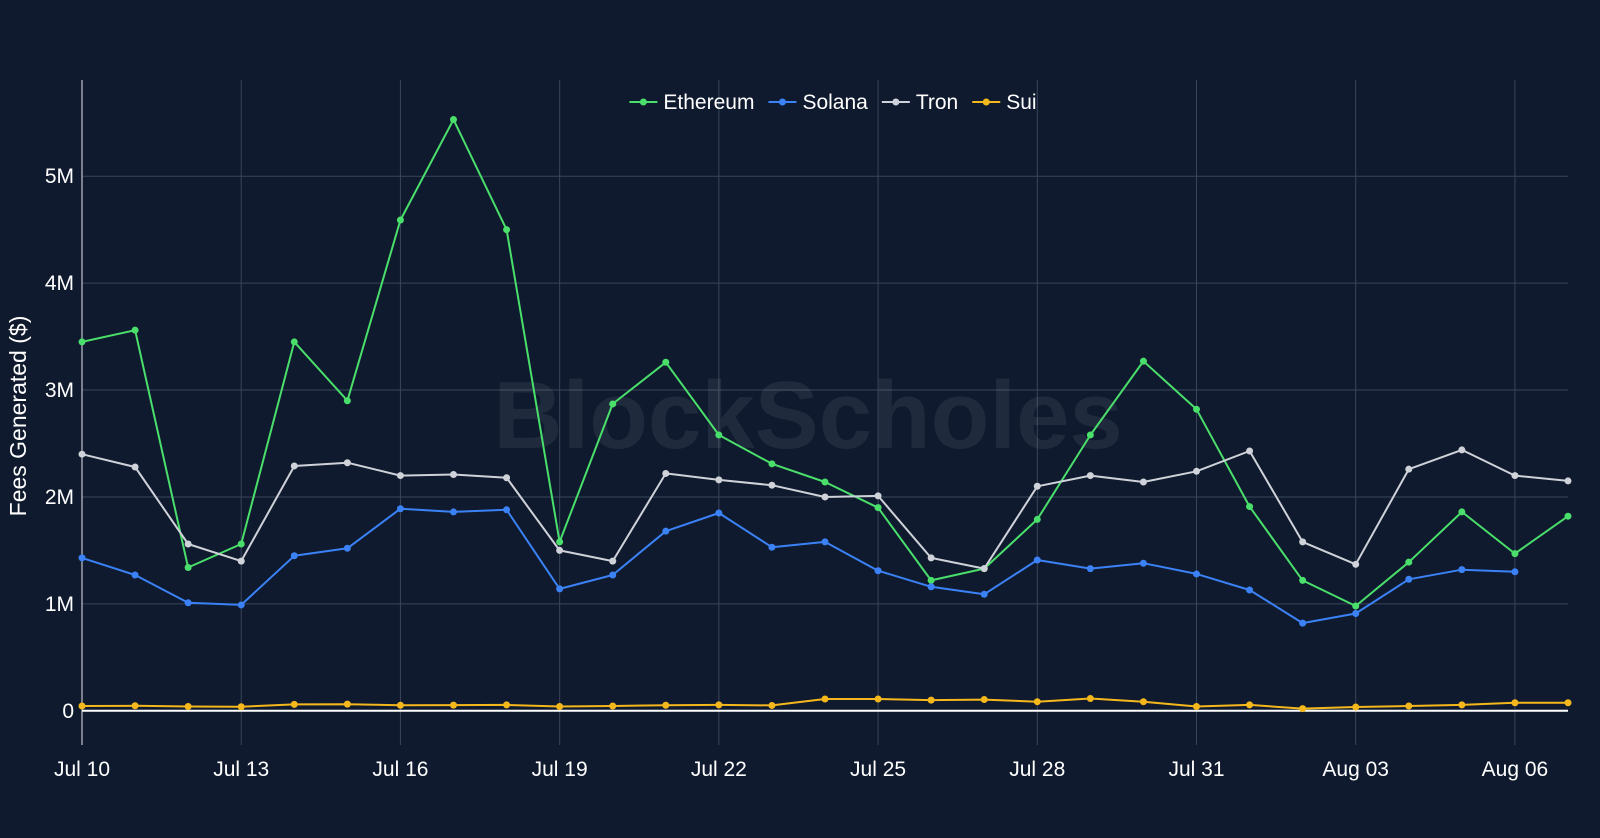  I want to click on legend-item-ethereum: Ethereum, so click(691, 102).